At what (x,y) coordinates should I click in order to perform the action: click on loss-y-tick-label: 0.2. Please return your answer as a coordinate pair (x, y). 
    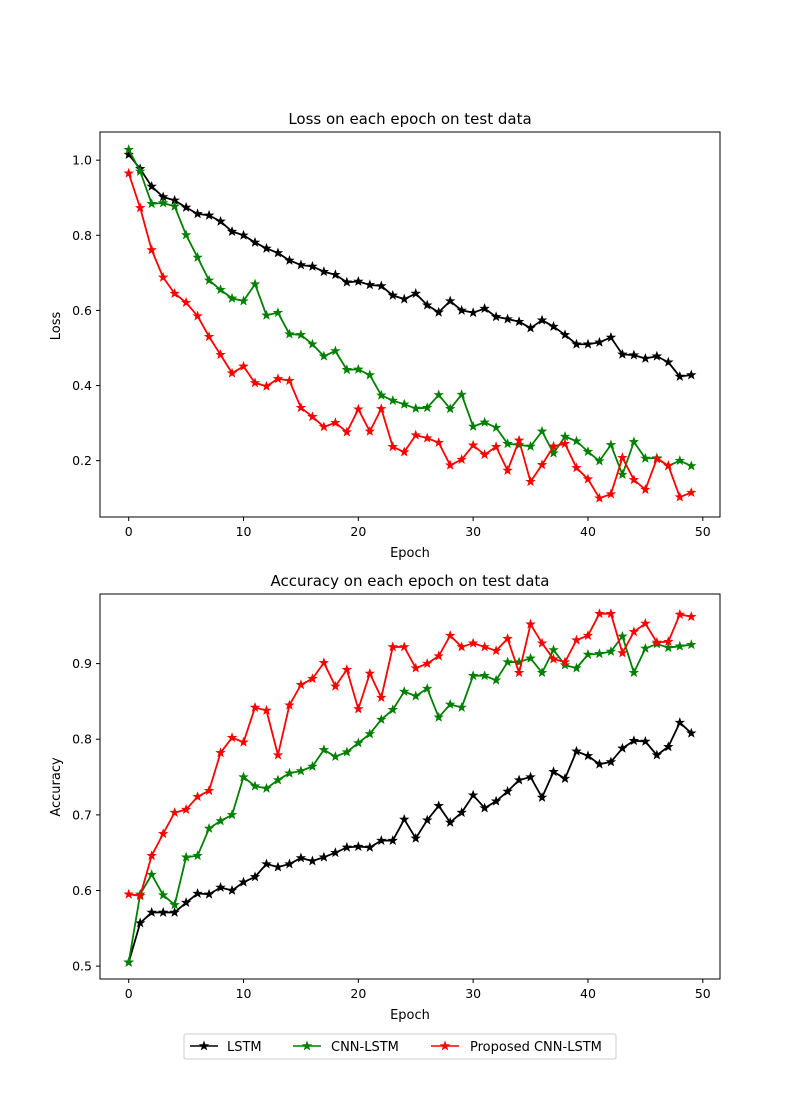
    Looking at the image, I should click on (82, 460).